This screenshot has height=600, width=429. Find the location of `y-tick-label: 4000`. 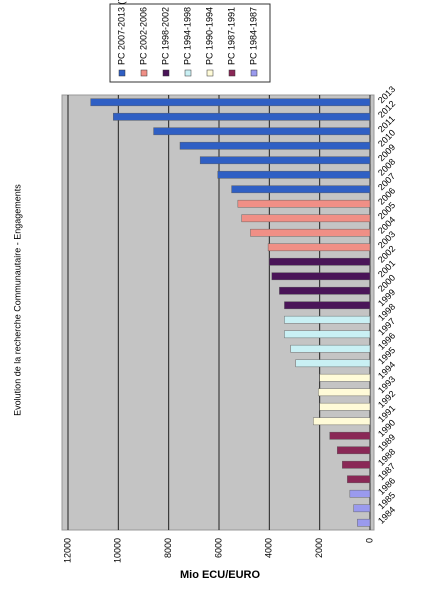

y-tick-label: 4000 is located at coordinates (269, 548).